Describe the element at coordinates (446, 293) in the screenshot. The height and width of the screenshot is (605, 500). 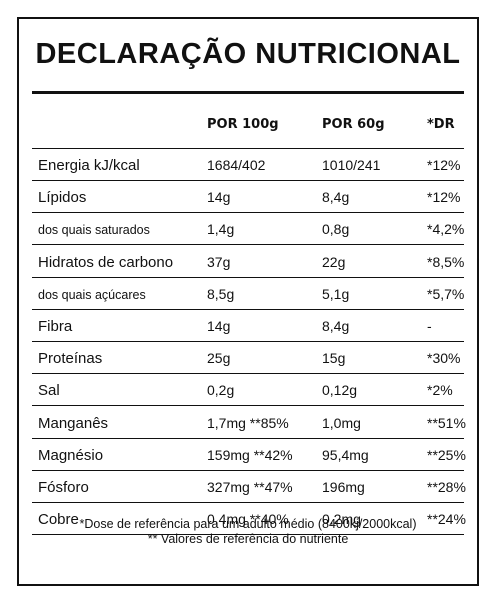
I see `value-dr: *5,7%` at that location.